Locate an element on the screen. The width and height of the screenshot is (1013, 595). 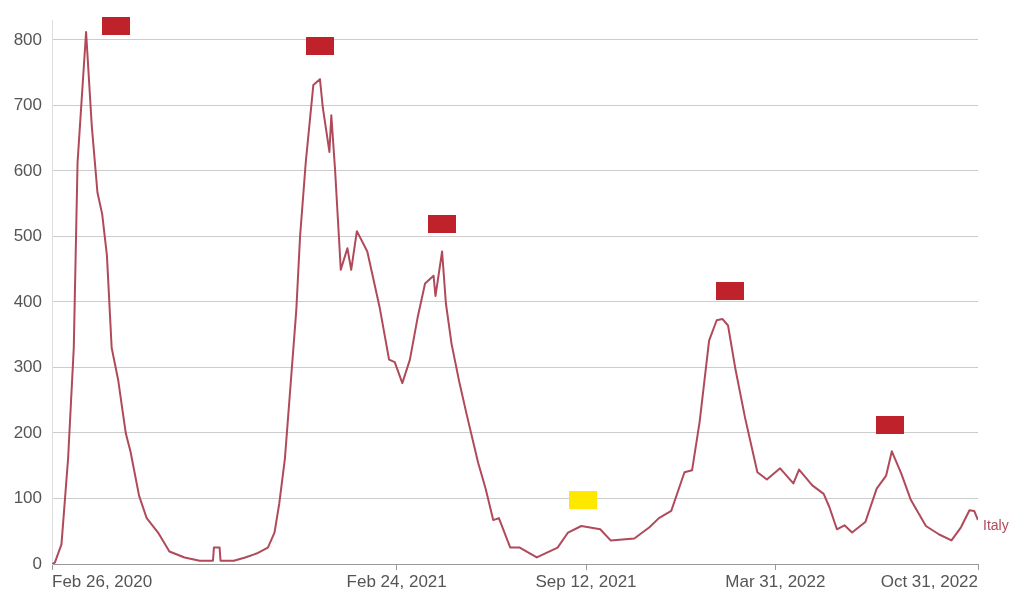
x-tick-label: Sep 12, 2021 is located at coordinates (586, 581).